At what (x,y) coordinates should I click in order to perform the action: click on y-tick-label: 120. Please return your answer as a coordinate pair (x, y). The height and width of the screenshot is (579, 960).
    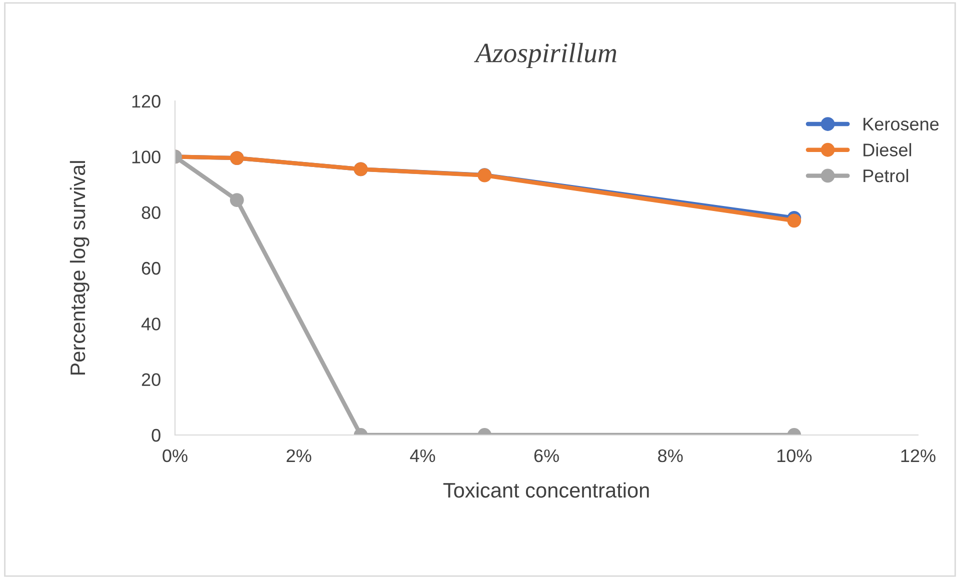
    Looking at the image, I should click on (146, 101).